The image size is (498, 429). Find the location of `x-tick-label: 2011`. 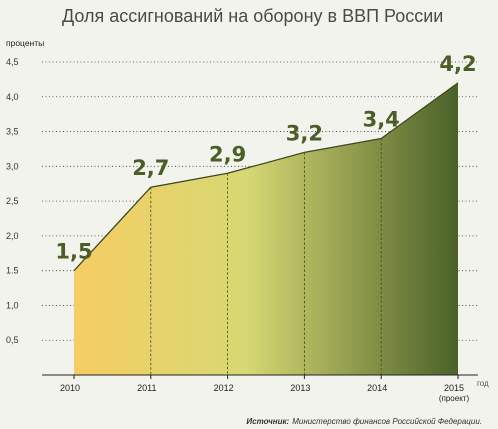

x-tick-label: 2011 is located at coordinates (146, 388).